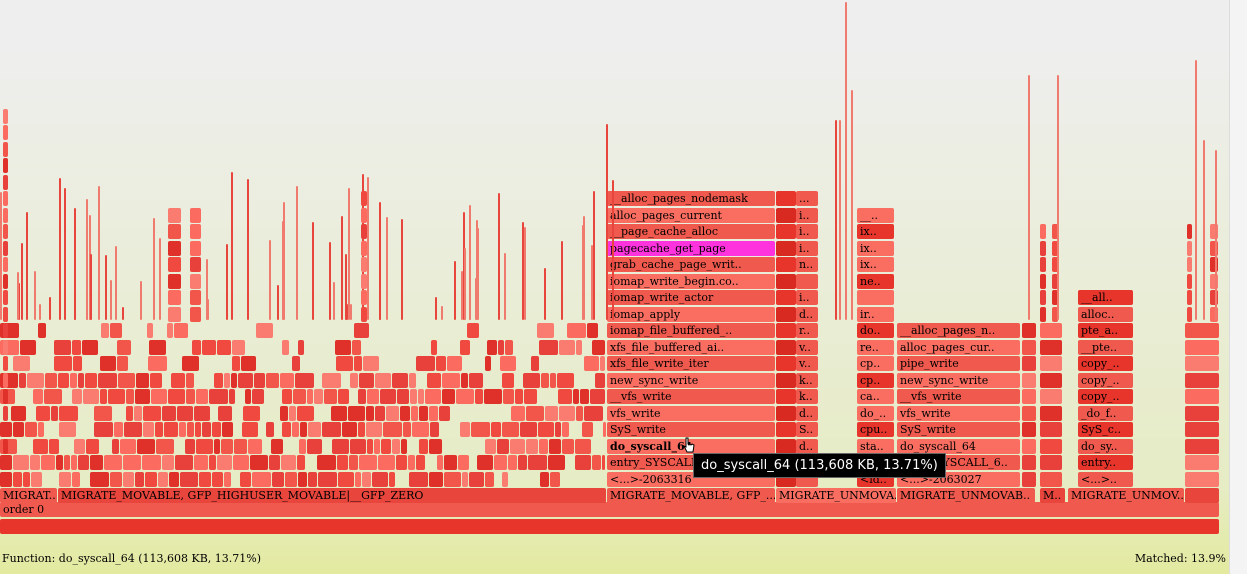 Image resolution: width=1247 pixels, height=574 pixels. I want to click on flame-frame: _do_f.., so click(1105, 413).